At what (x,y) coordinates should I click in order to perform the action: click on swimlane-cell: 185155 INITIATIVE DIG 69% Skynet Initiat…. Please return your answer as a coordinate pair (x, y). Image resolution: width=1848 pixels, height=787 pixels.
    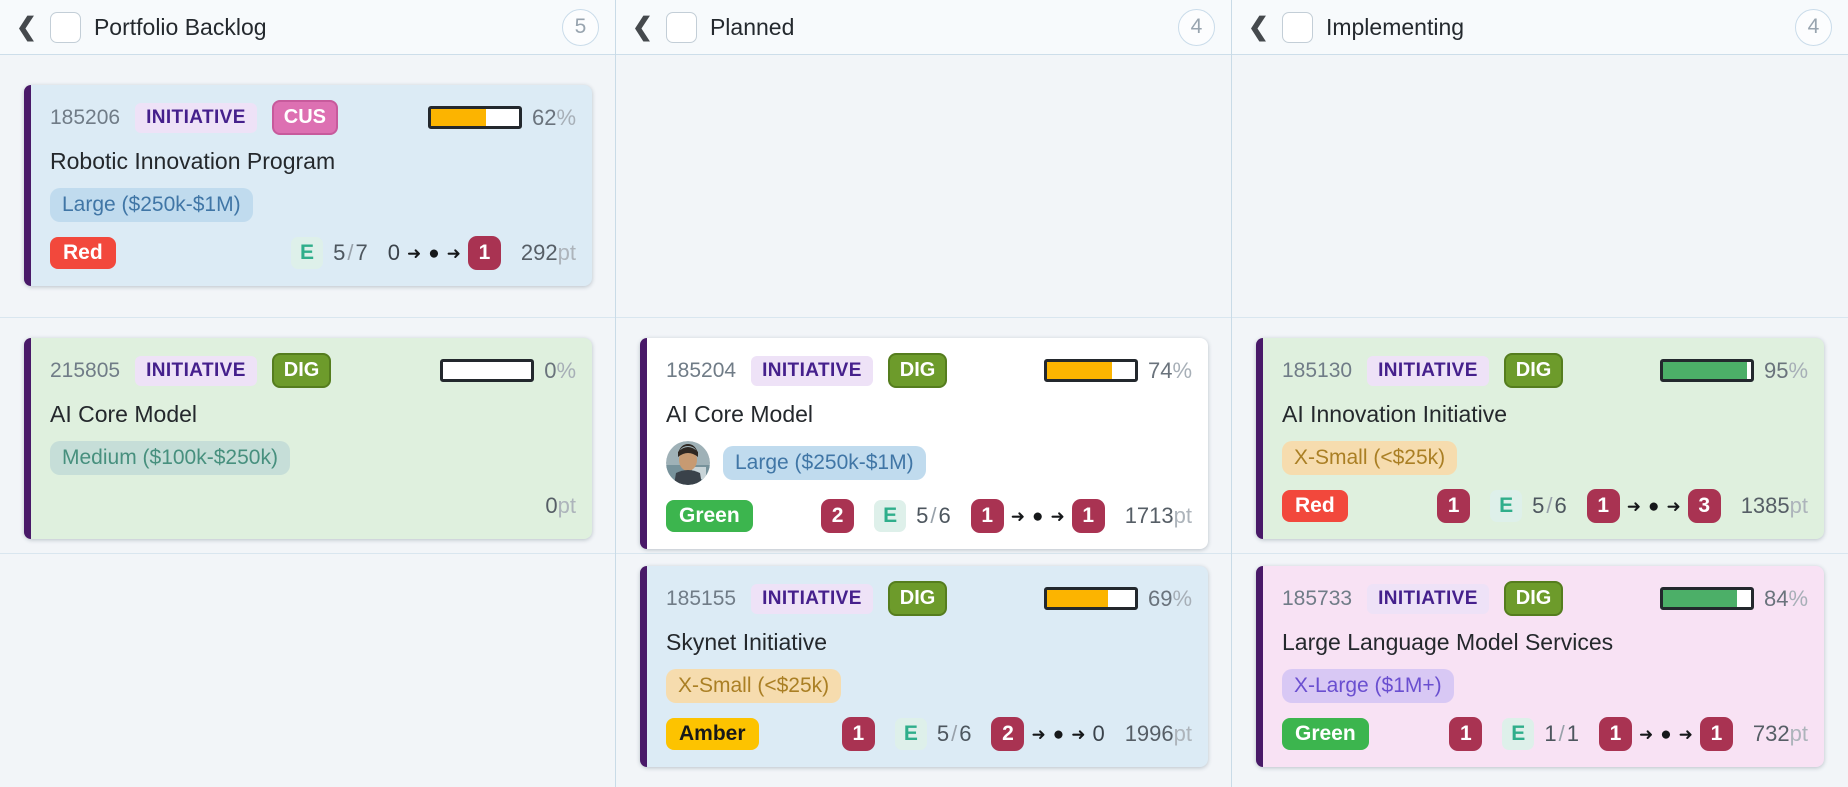
    Looking at the image, I should click on (923, 670).